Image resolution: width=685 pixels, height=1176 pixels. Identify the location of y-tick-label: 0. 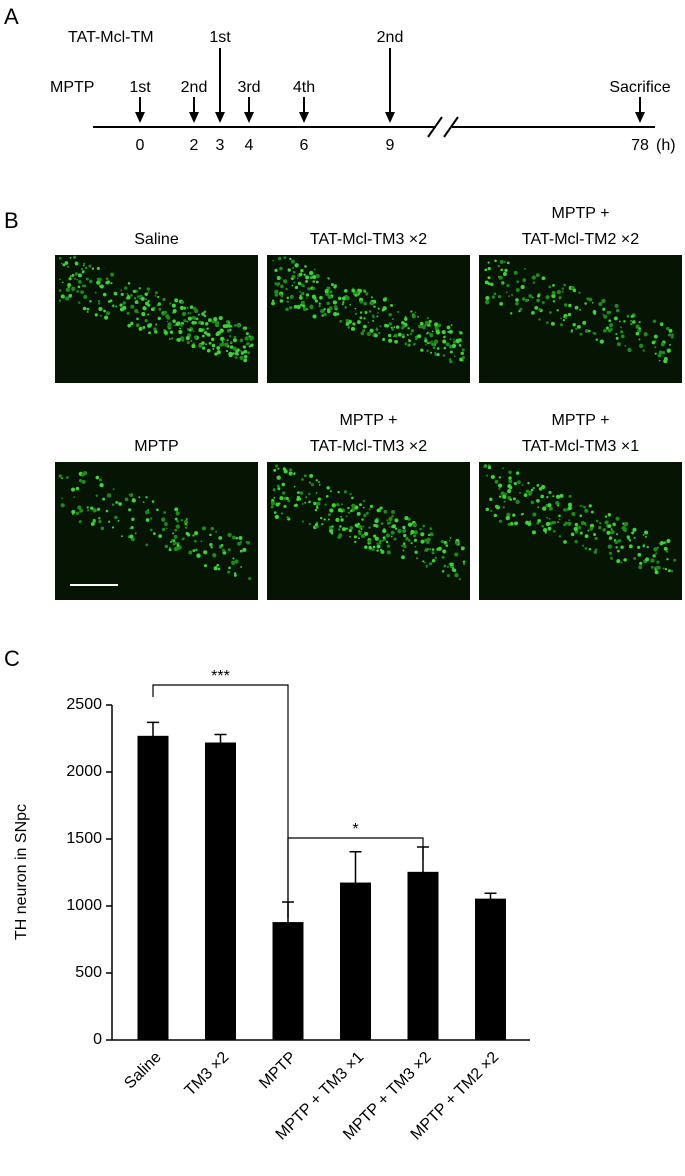
(97, 1039).